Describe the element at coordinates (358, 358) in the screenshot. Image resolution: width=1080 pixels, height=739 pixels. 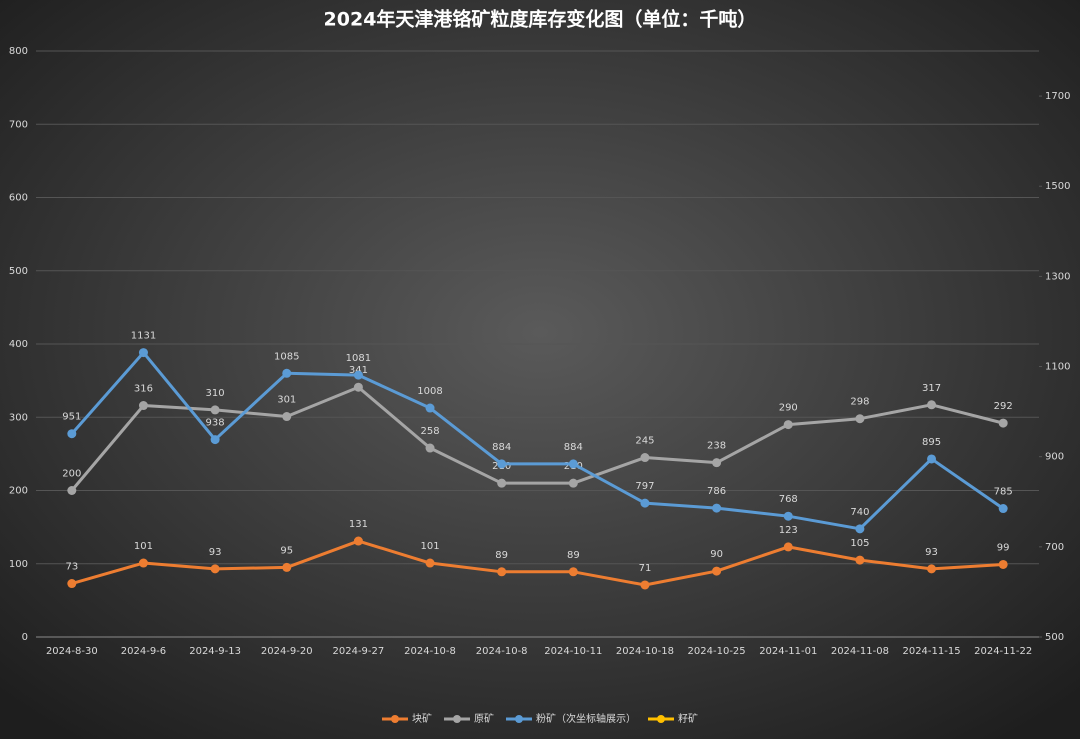
I see `data-label: 1081` at that location.